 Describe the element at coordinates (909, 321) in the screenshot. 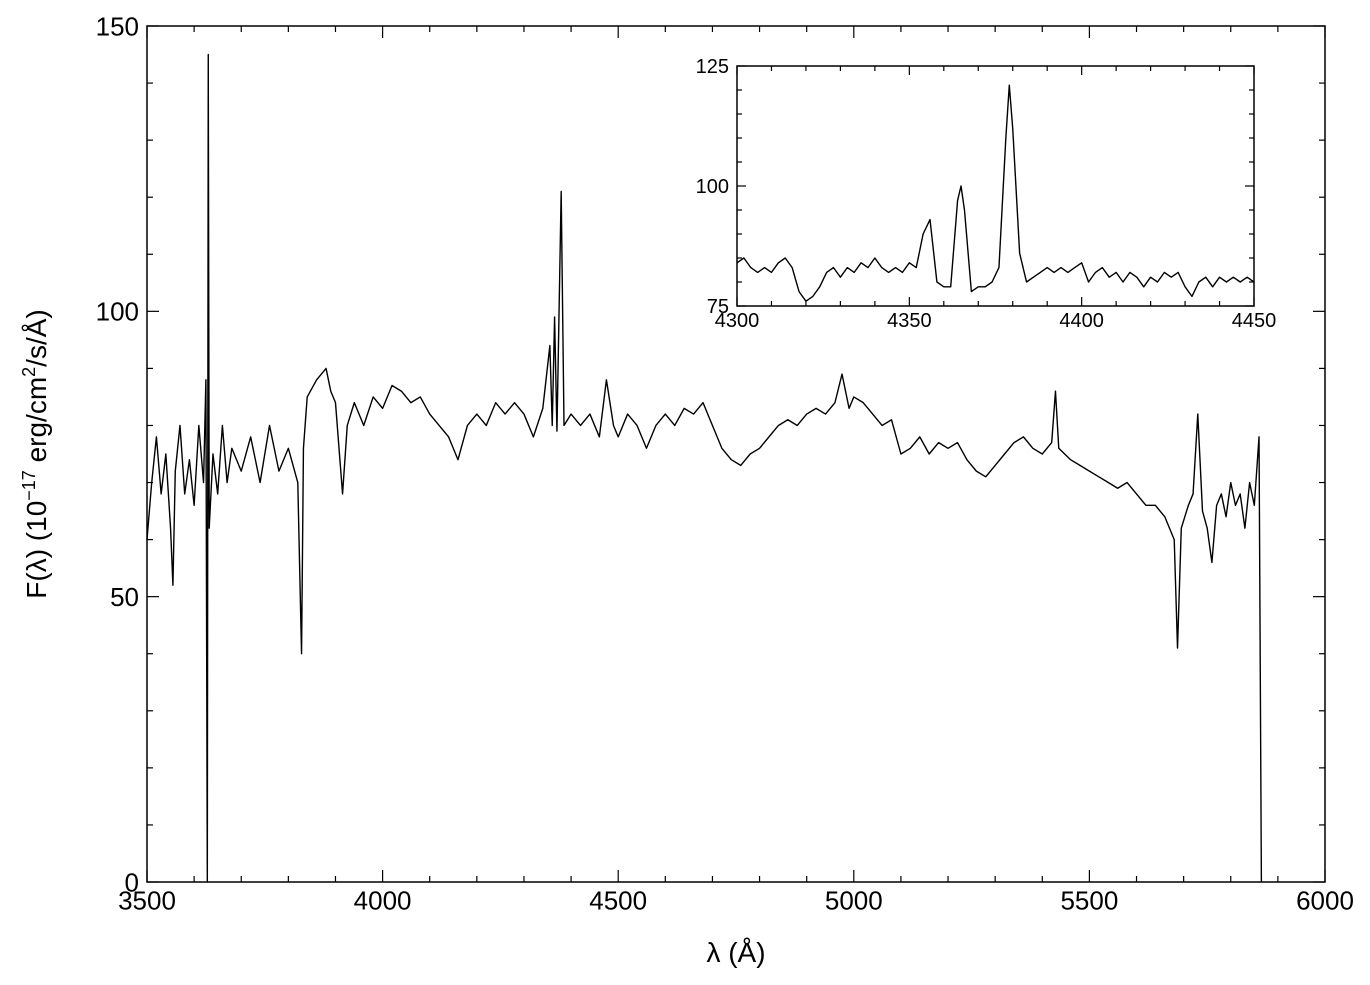

I see `x-tick-label: 4350` at that location.